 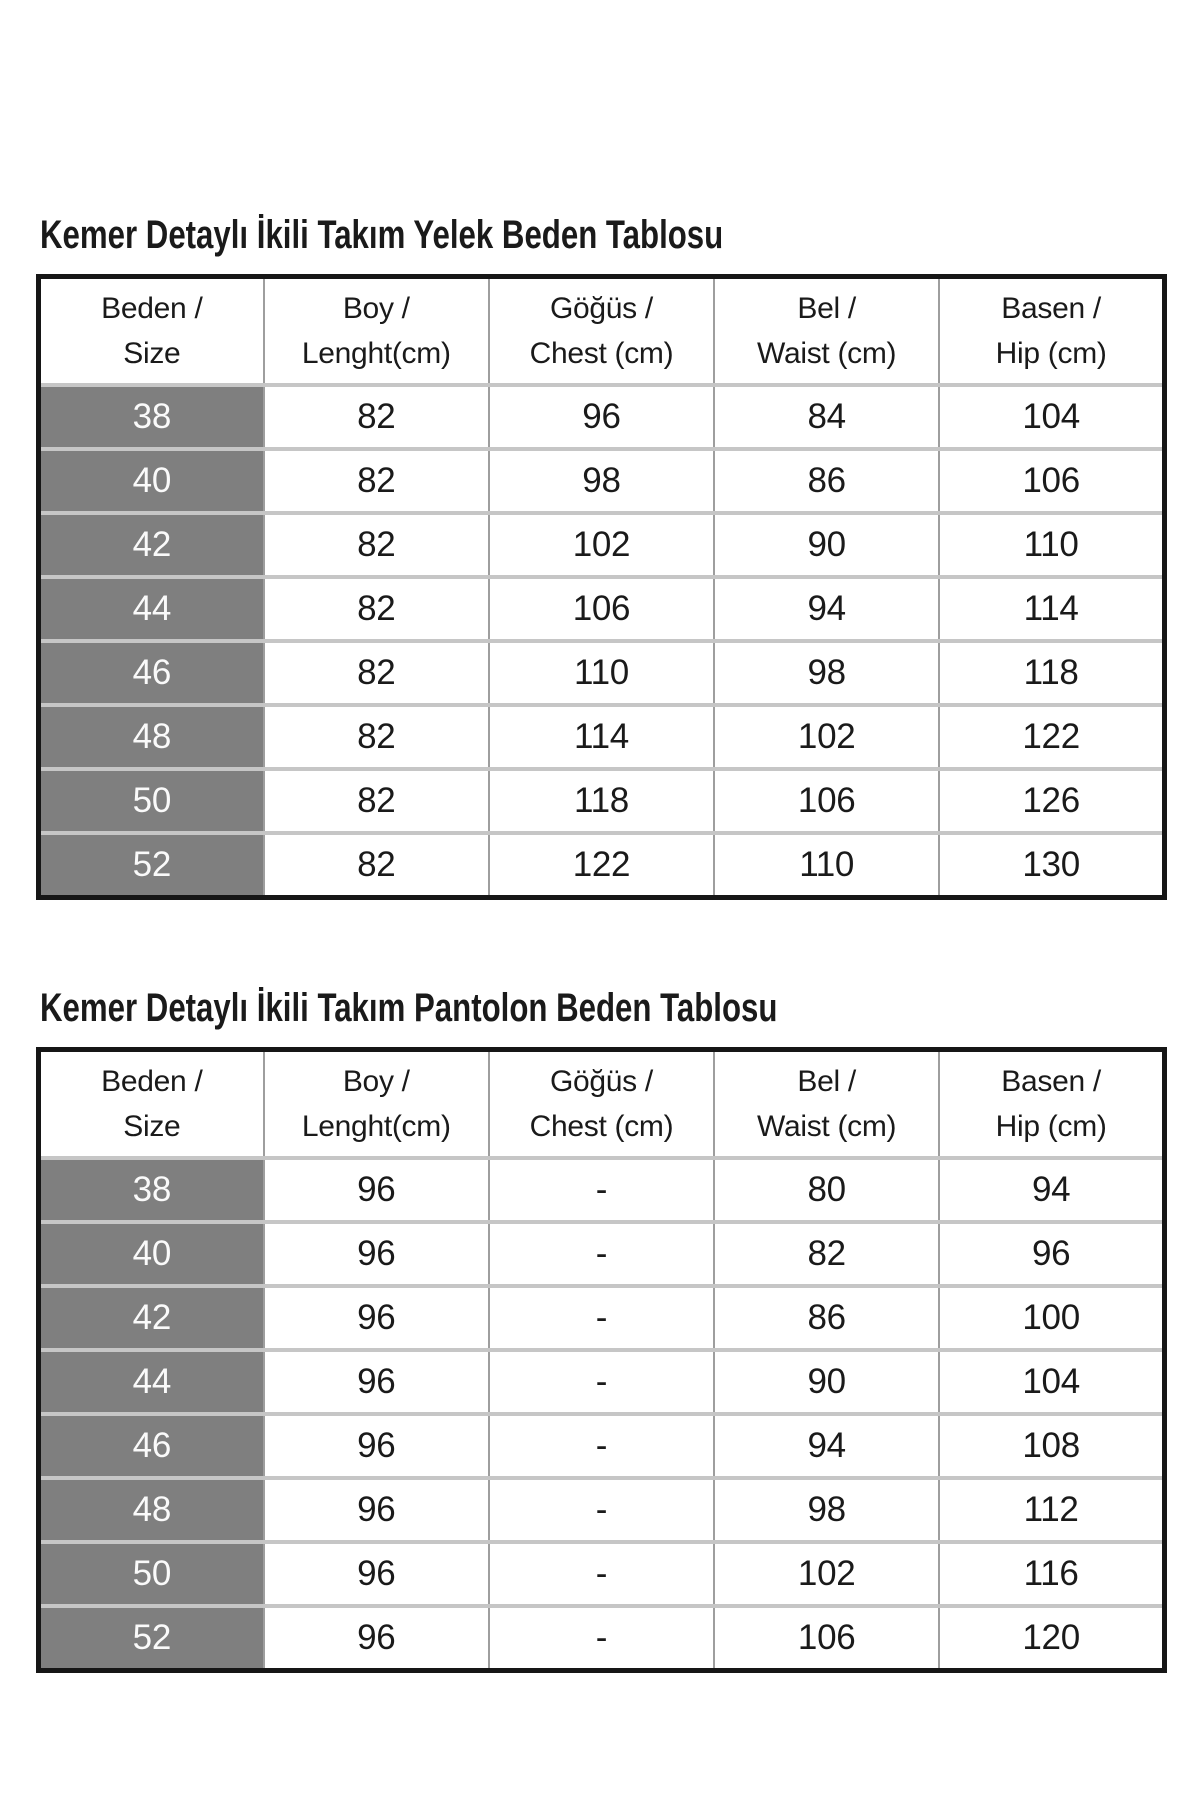 What do you see at coordinates (151, 800) in the screenshot?
I see `size-cell: 50` at bounding box center [151, 800].